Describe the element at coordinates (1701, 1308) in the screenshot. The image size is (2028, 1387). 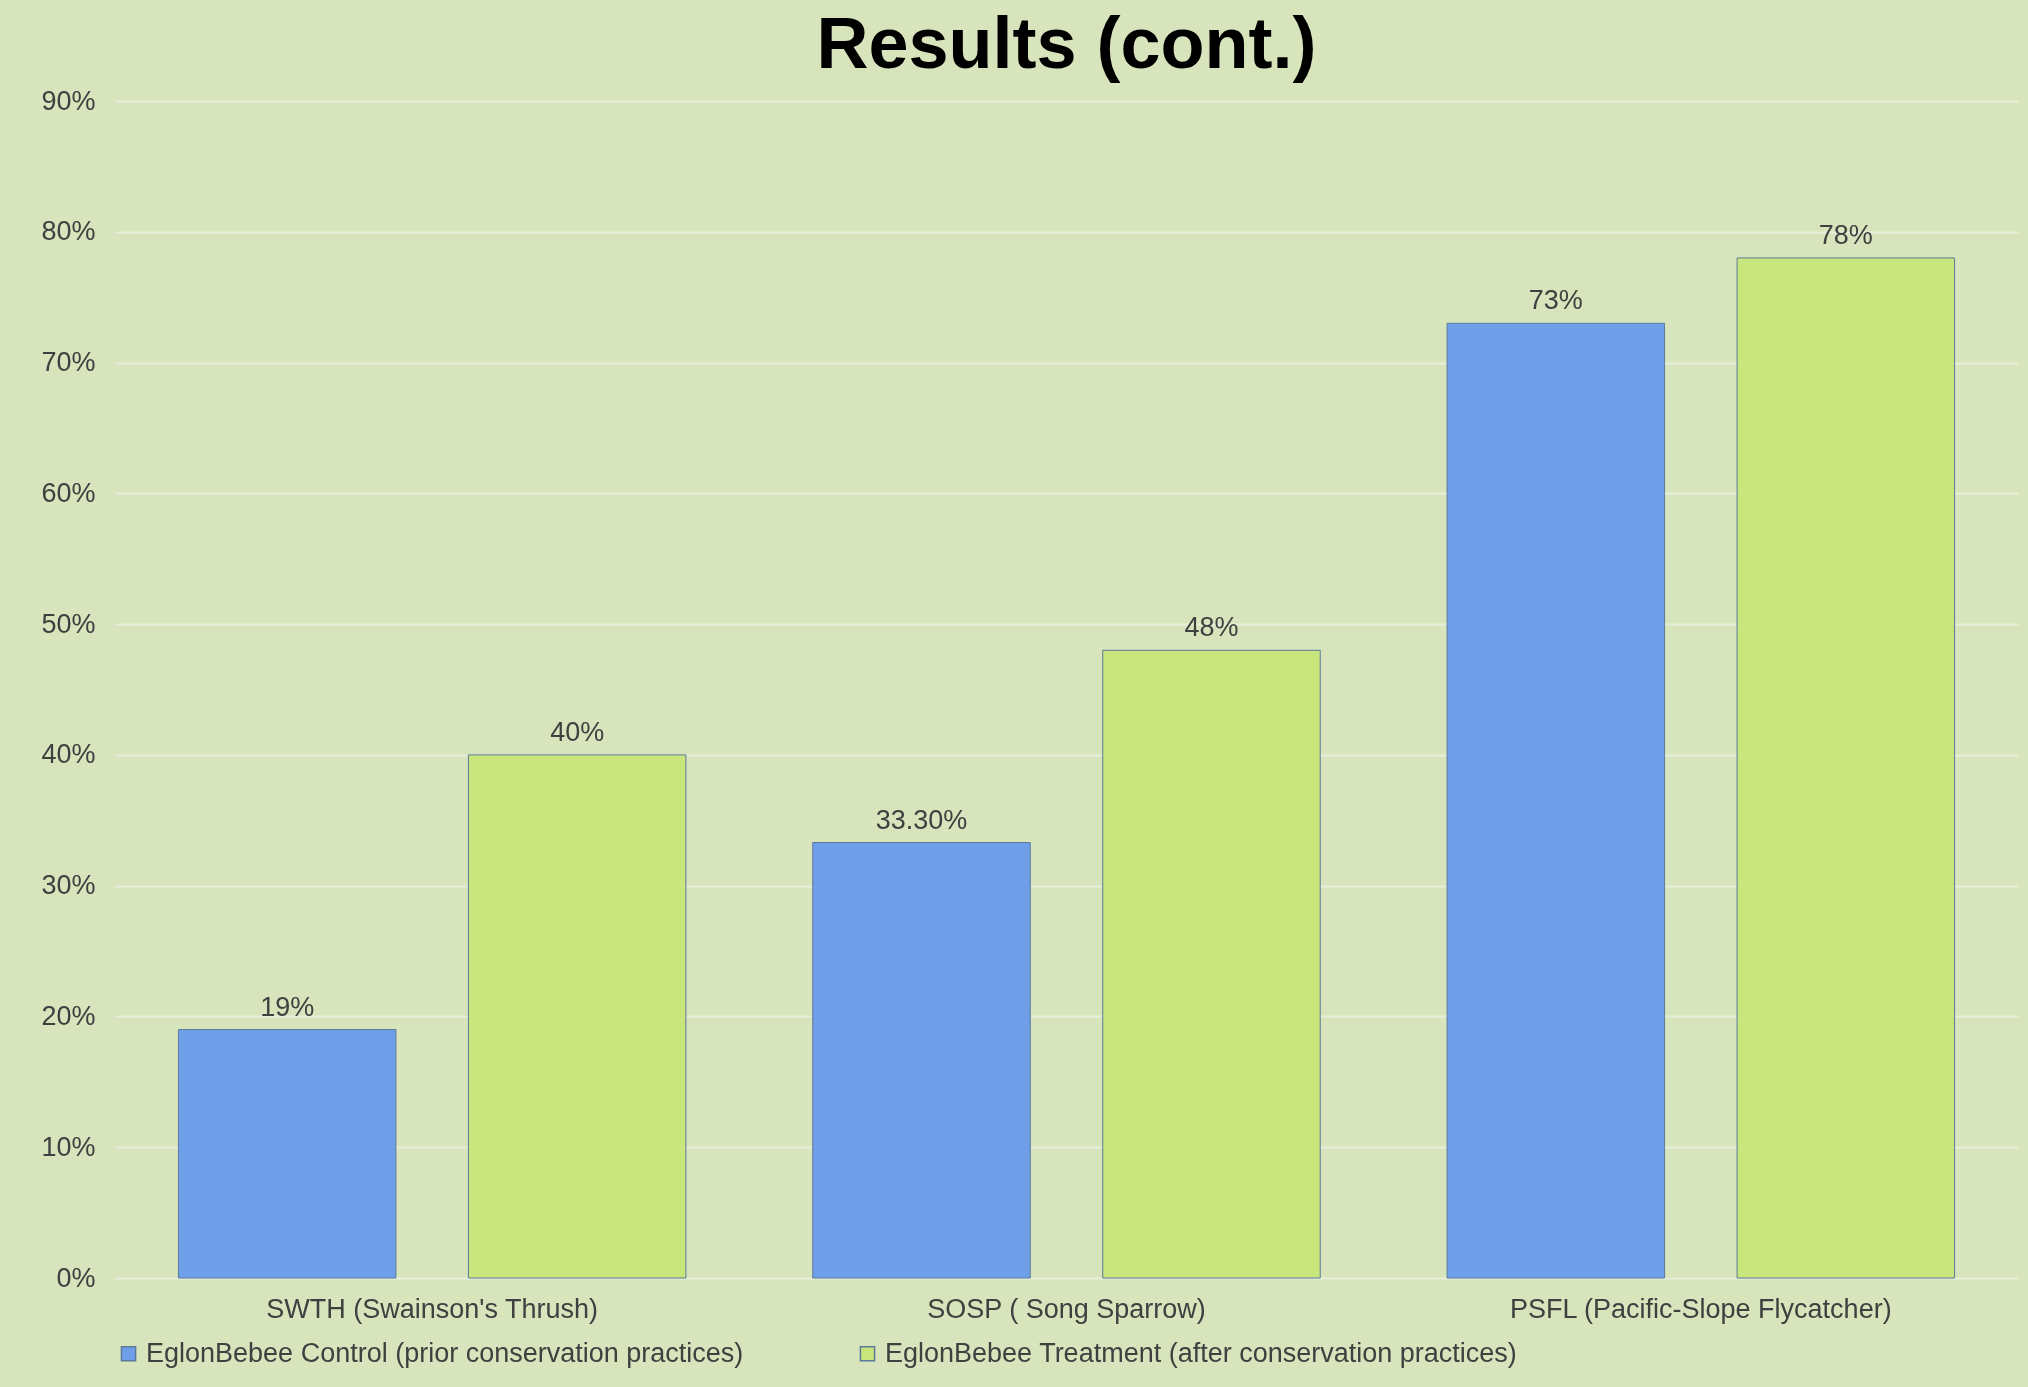
I see `x-tick-label: PSFL (Pacific-Slope Flycatcher)` at that location.